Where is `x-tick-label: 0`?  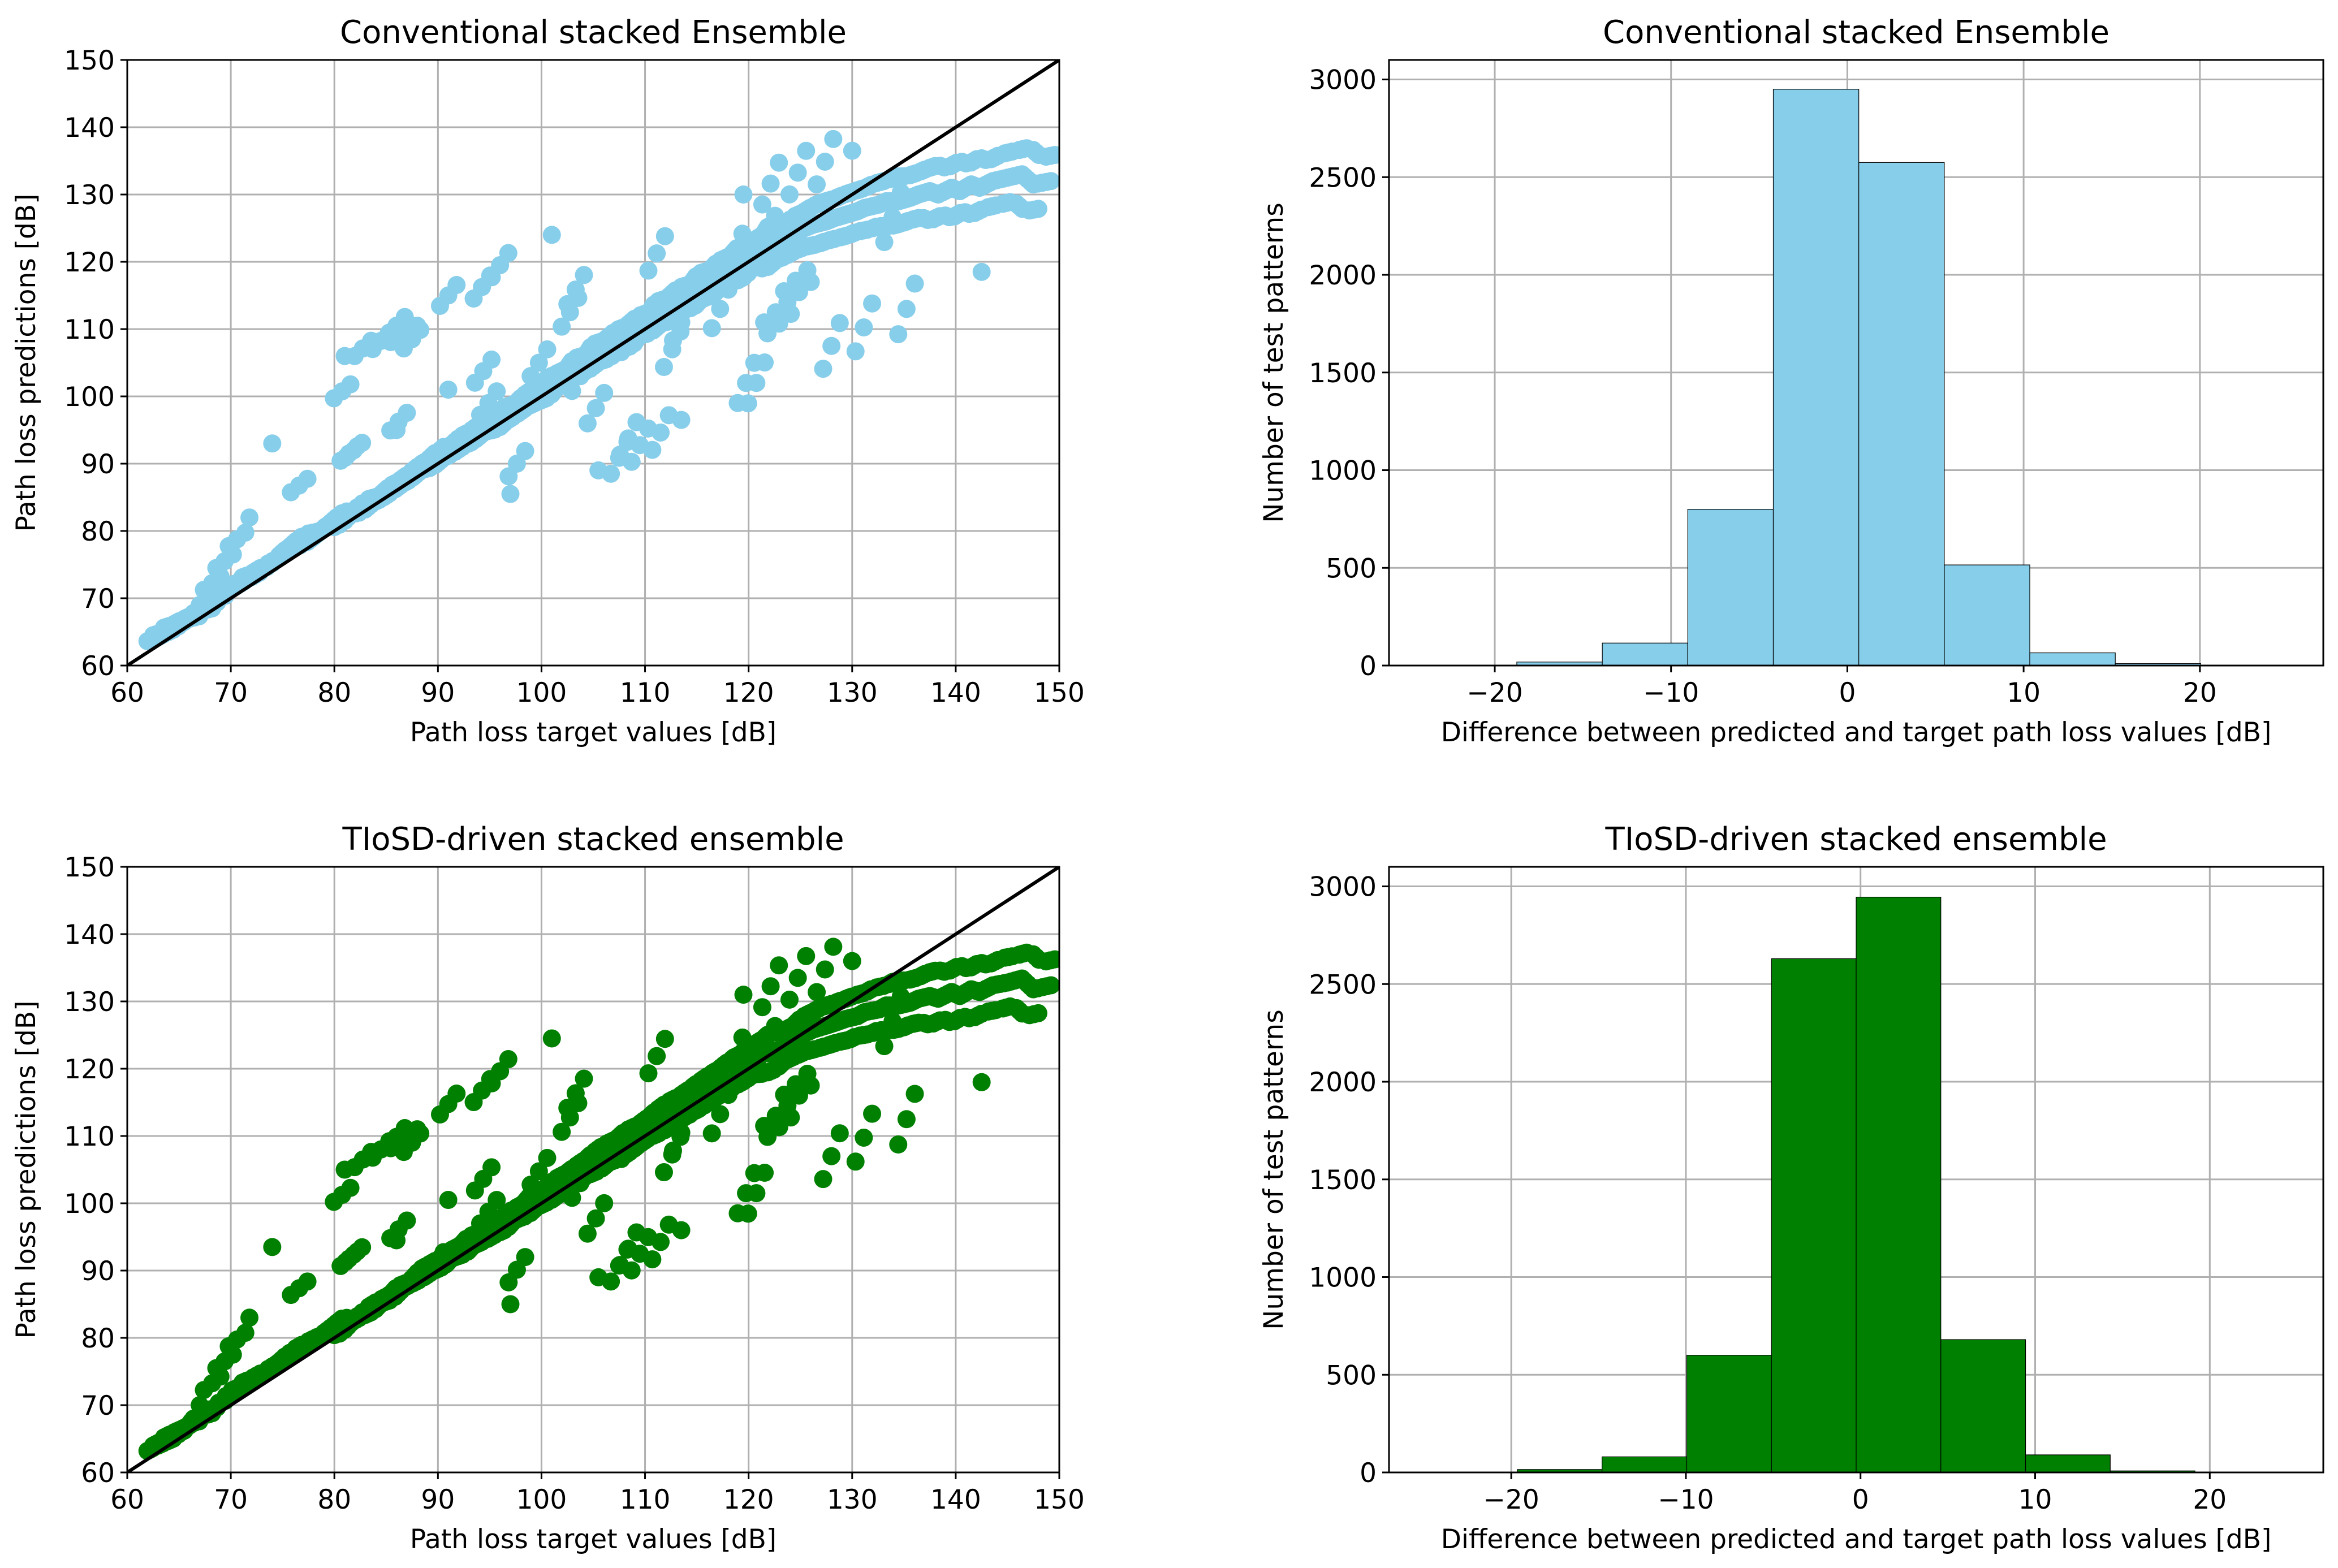
x-tick-label: 0 is located at coordinates (1860, 1499).